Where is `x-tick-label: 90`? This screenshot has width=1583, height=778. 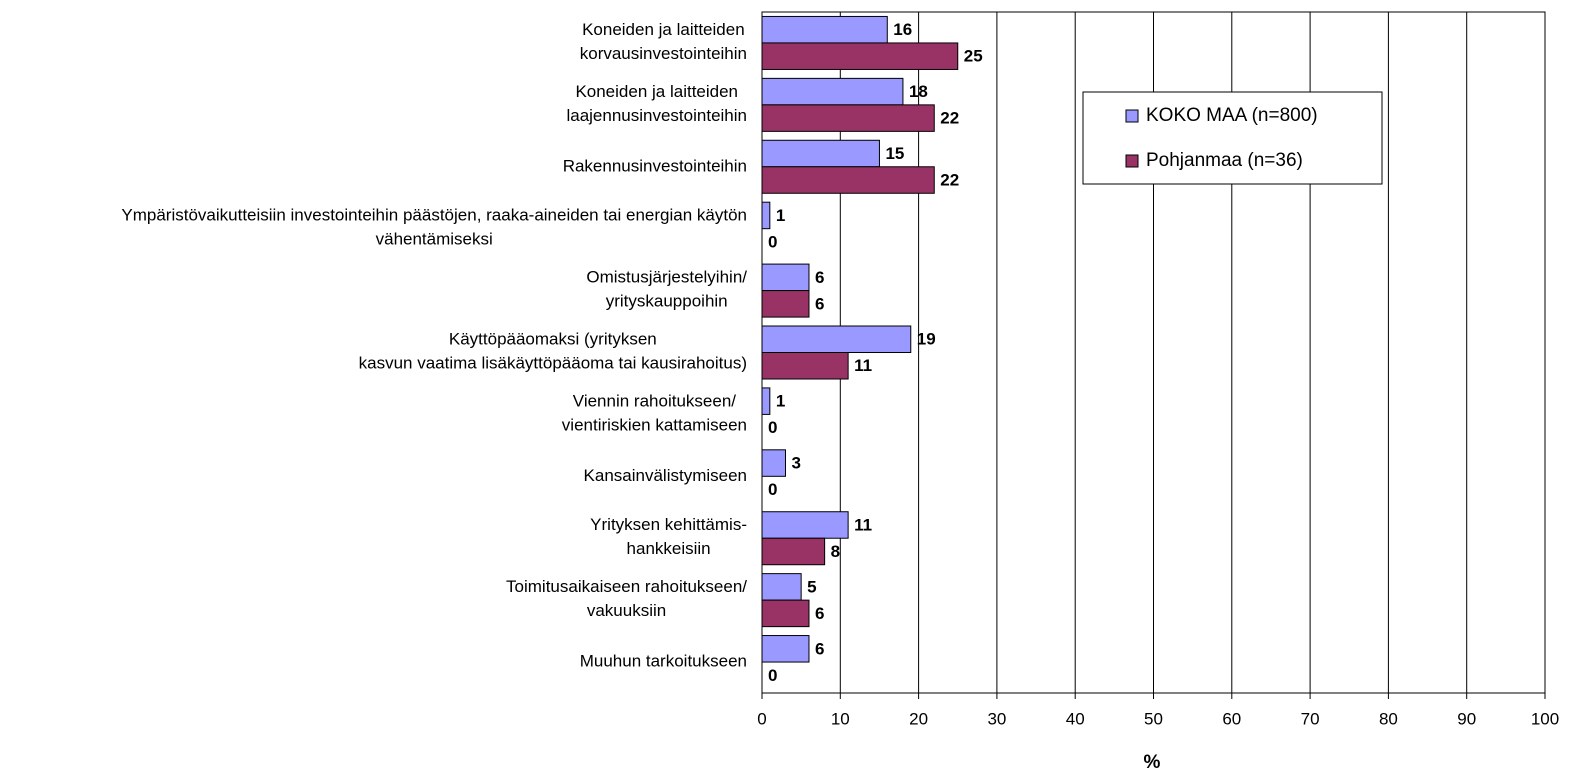
x-tick-label: 90 is located at coordinates (1466, 718).